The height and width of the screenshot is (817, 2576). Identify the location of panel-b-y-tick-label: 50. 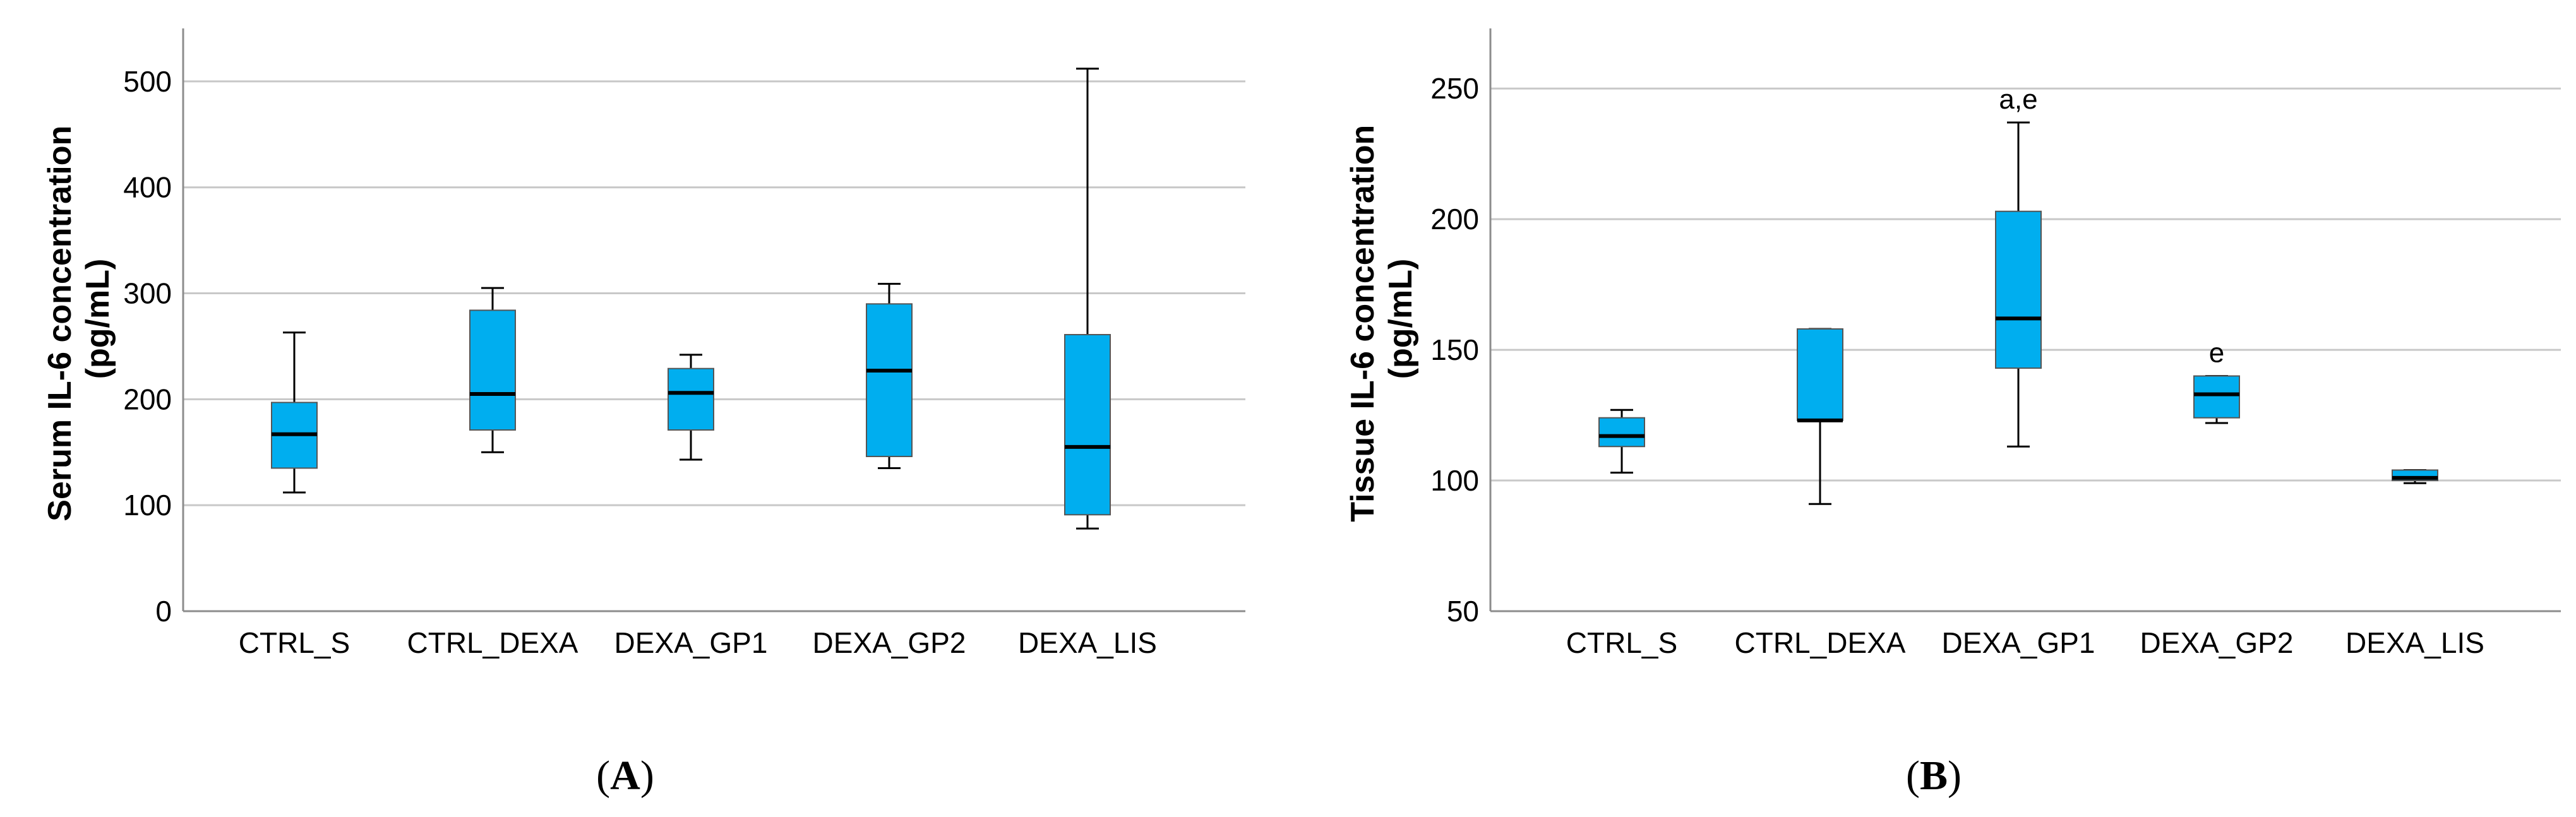
(1463, 611).